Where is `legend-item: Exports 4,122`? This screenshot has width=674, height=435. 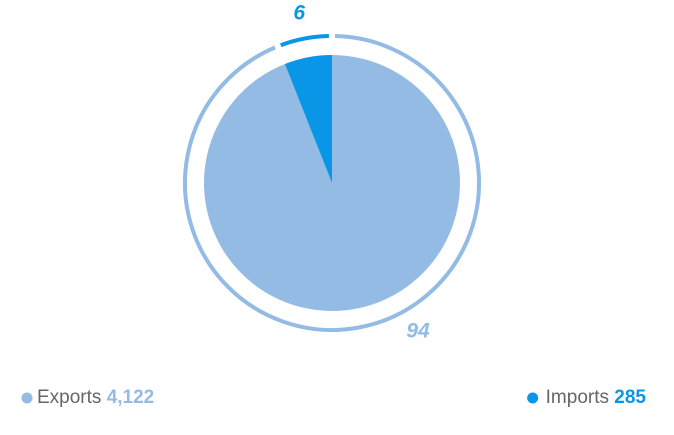 legend-item: Exports 4,122 is located at coordinates (87, 397).